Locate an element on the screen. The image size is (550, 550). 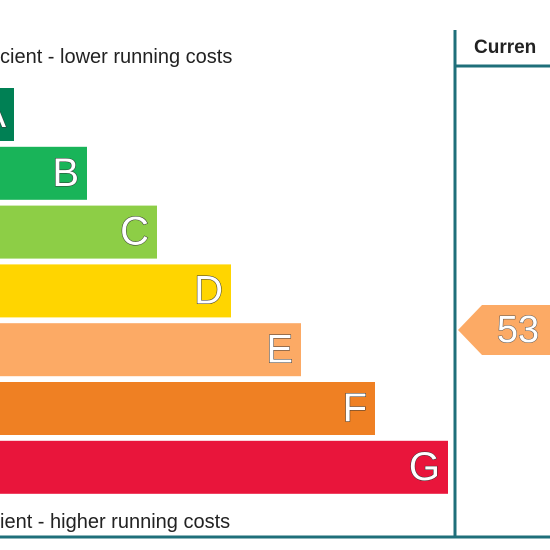
band-letter: B is located at coordinates (65, 173).